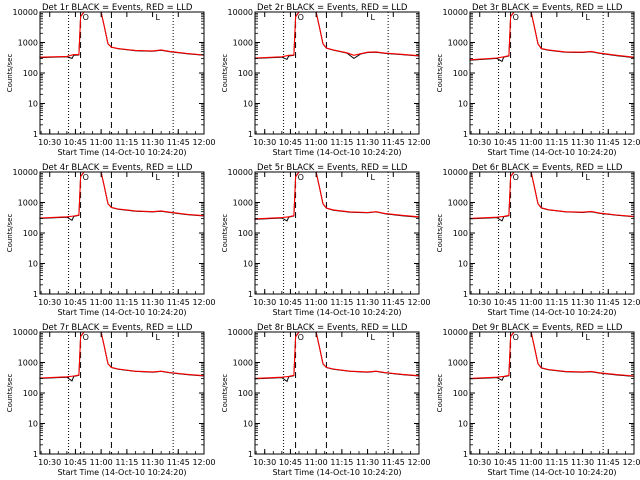  Describe the element at coordinates (332, 328) in the screenshot. I see `chart-title: Det 8r BLACK = Events, RED = LLD` at that location.